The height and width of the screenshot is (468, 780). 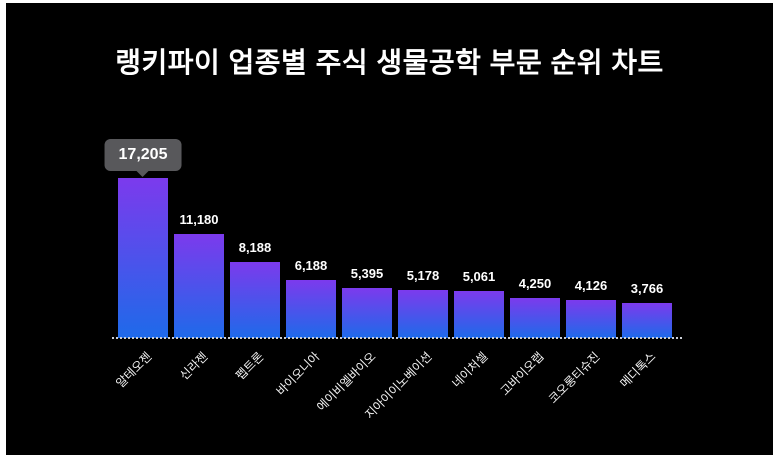 I want to click on bar-column: 11,180 신라젠, so click(x=199, y=297).